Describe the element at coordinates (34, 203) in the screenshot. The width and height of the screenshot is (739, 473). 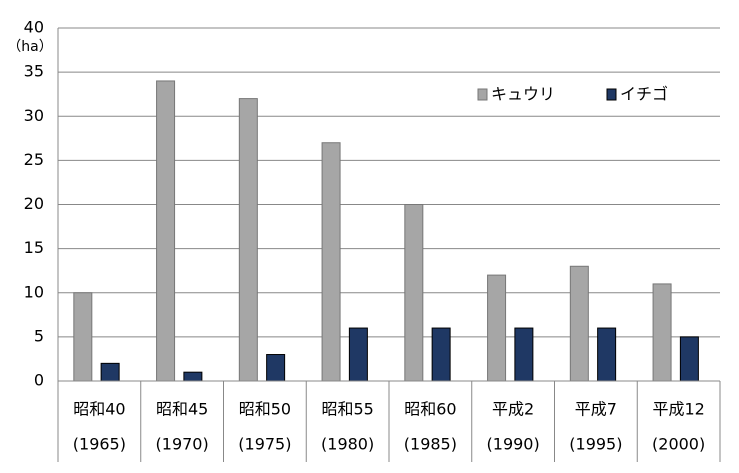
I see `y-tick-label: 20` at that location.